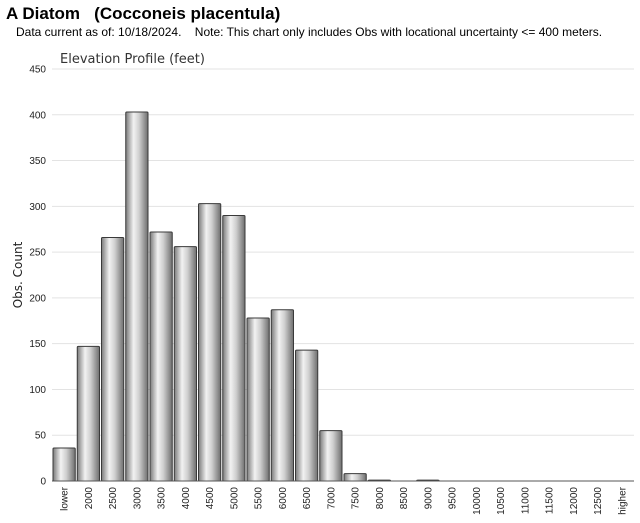 This screenshot has width=640, height=523. Describe the element at coordinates (356, 498) in the screenshot. I see `x-tick-label: 7500` at that location.